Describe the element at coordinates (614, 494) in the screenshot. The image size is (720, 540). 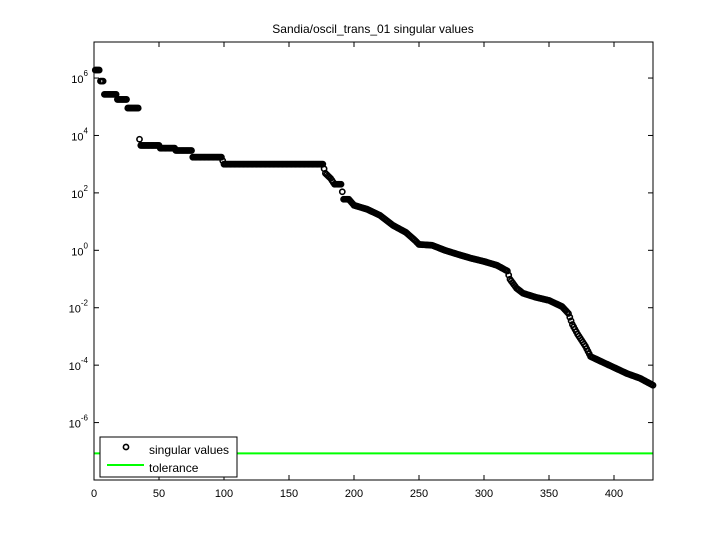
I see `x-tick-label: 400` at that location.